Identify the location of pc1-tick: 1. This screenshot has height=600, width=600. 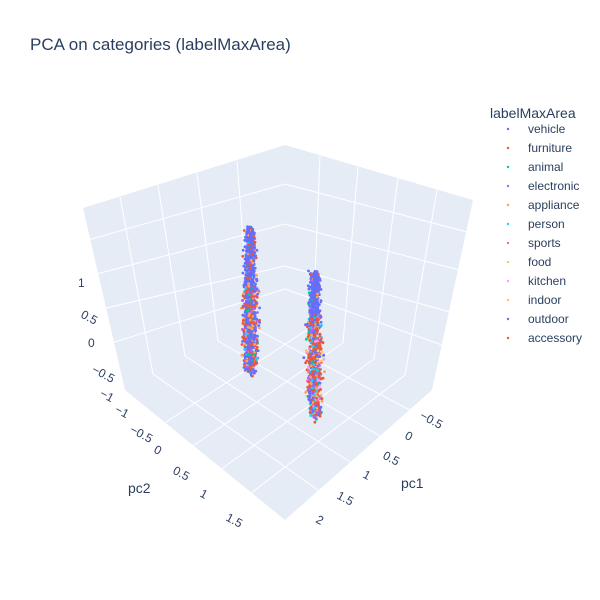
(367, 475).